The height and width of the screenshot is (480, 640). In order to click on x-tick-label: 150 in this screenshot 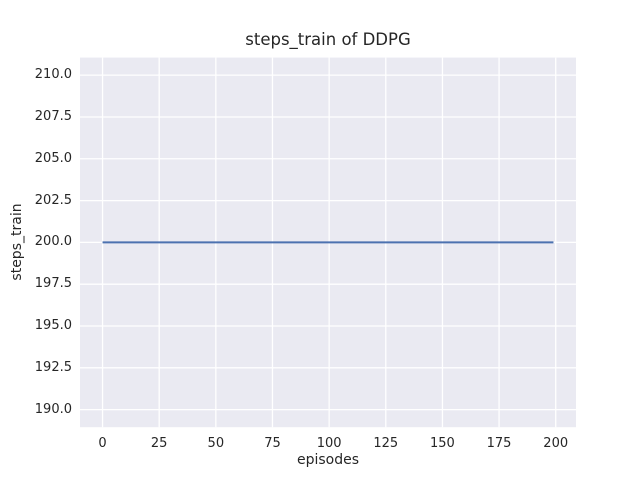, I will do `click(442, 443)`.